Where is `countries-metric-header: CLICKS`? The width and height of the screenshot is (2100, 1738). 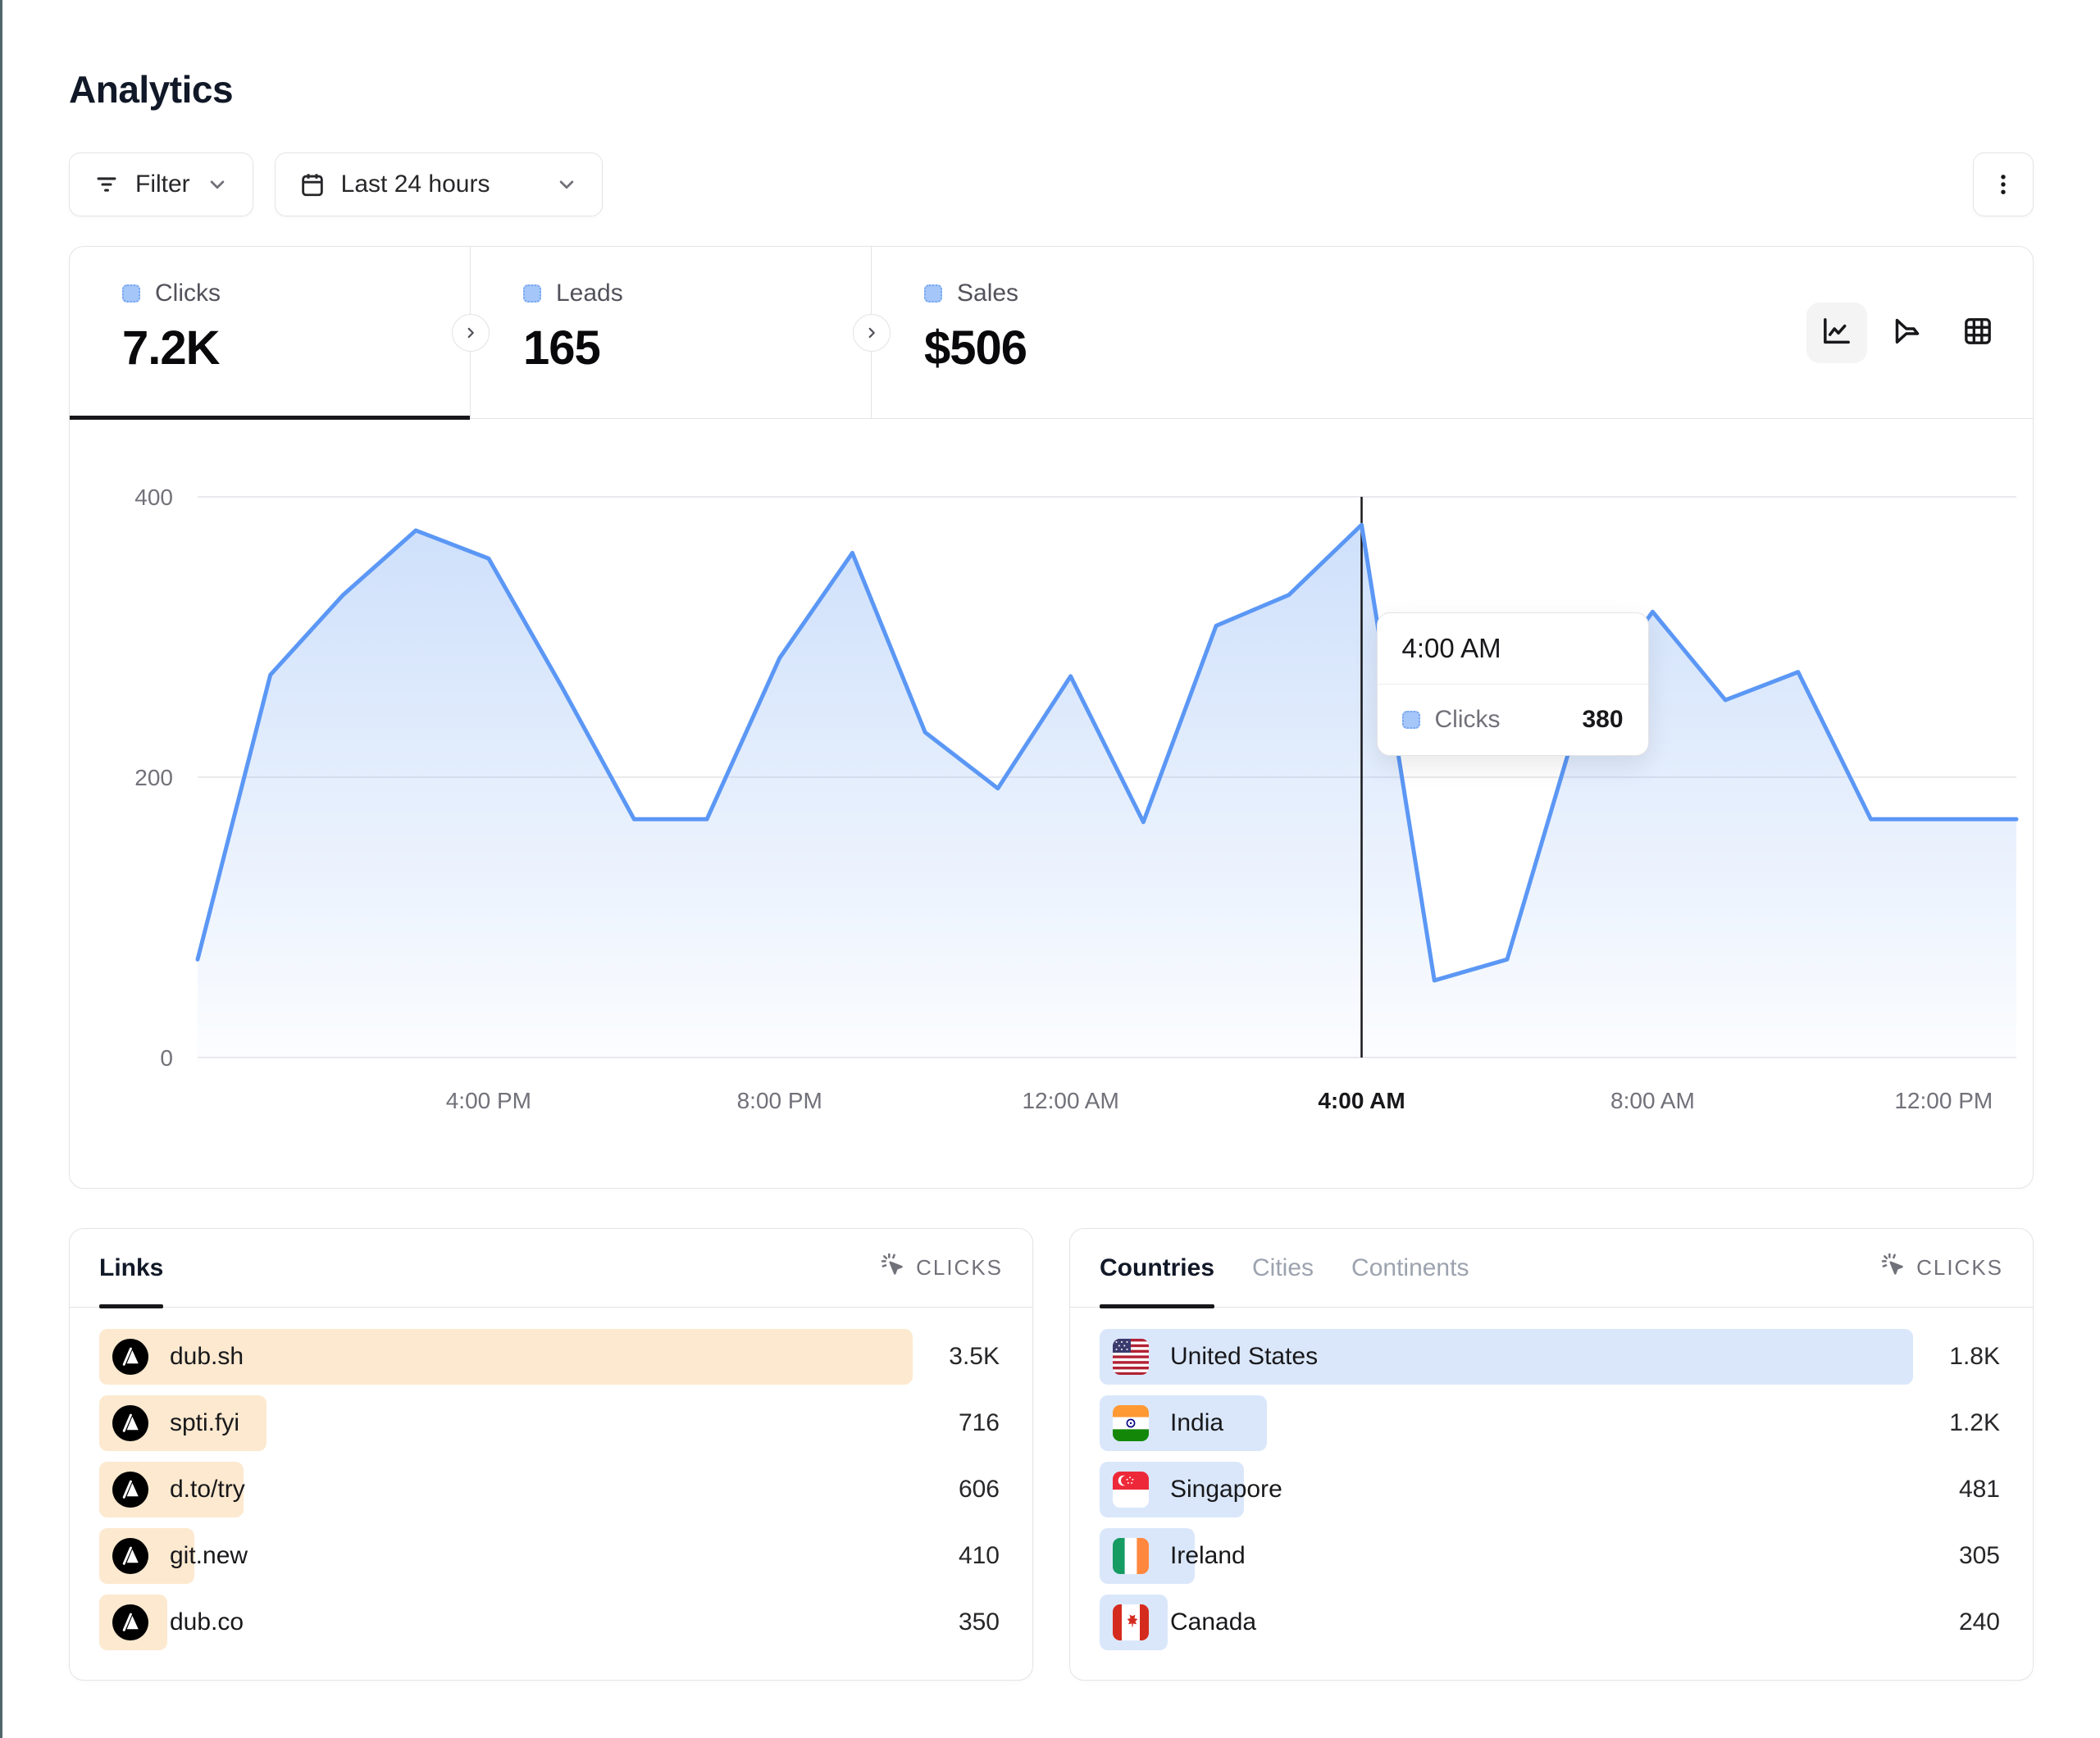
countries-metric-header: CLICKS is located at coordinates (1941, 1268).